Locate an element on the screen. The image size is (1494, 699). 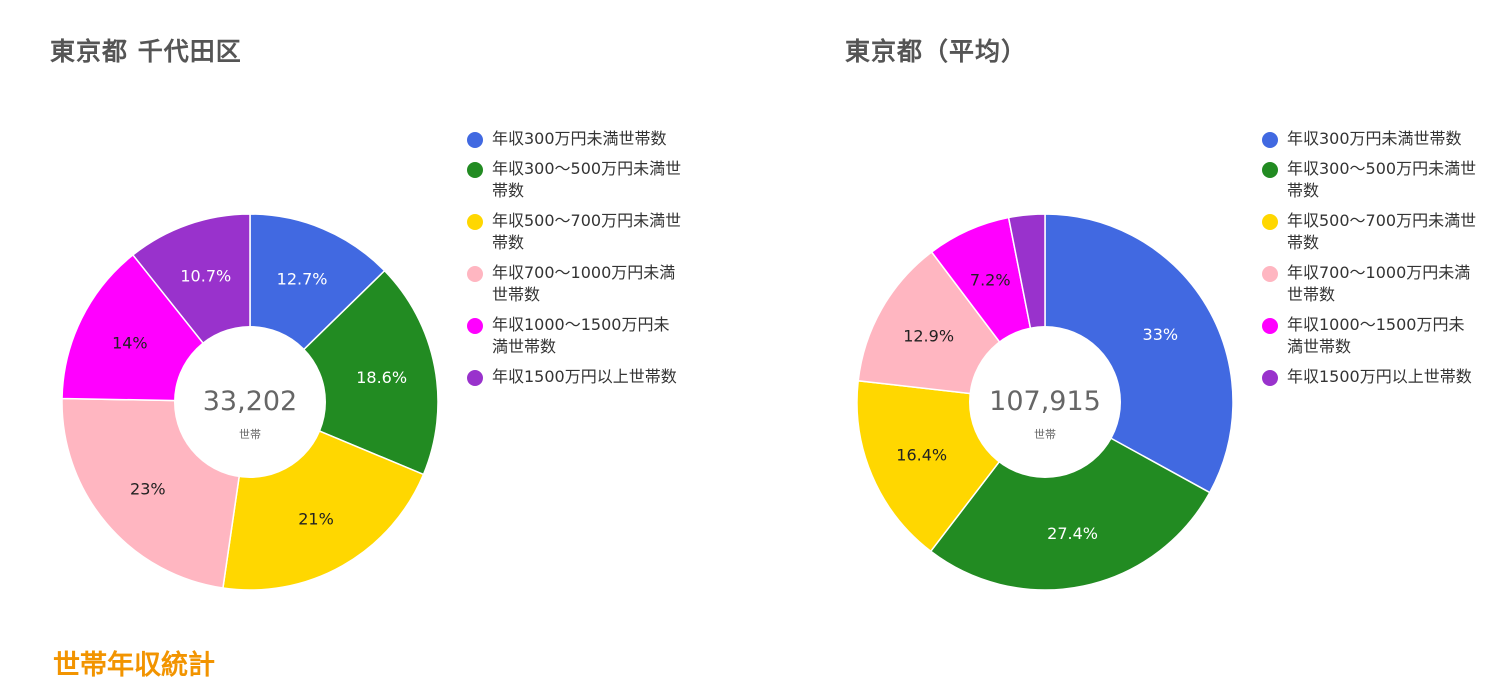
slice-value-label: 27.4% is located at coordinates (1072, 533).